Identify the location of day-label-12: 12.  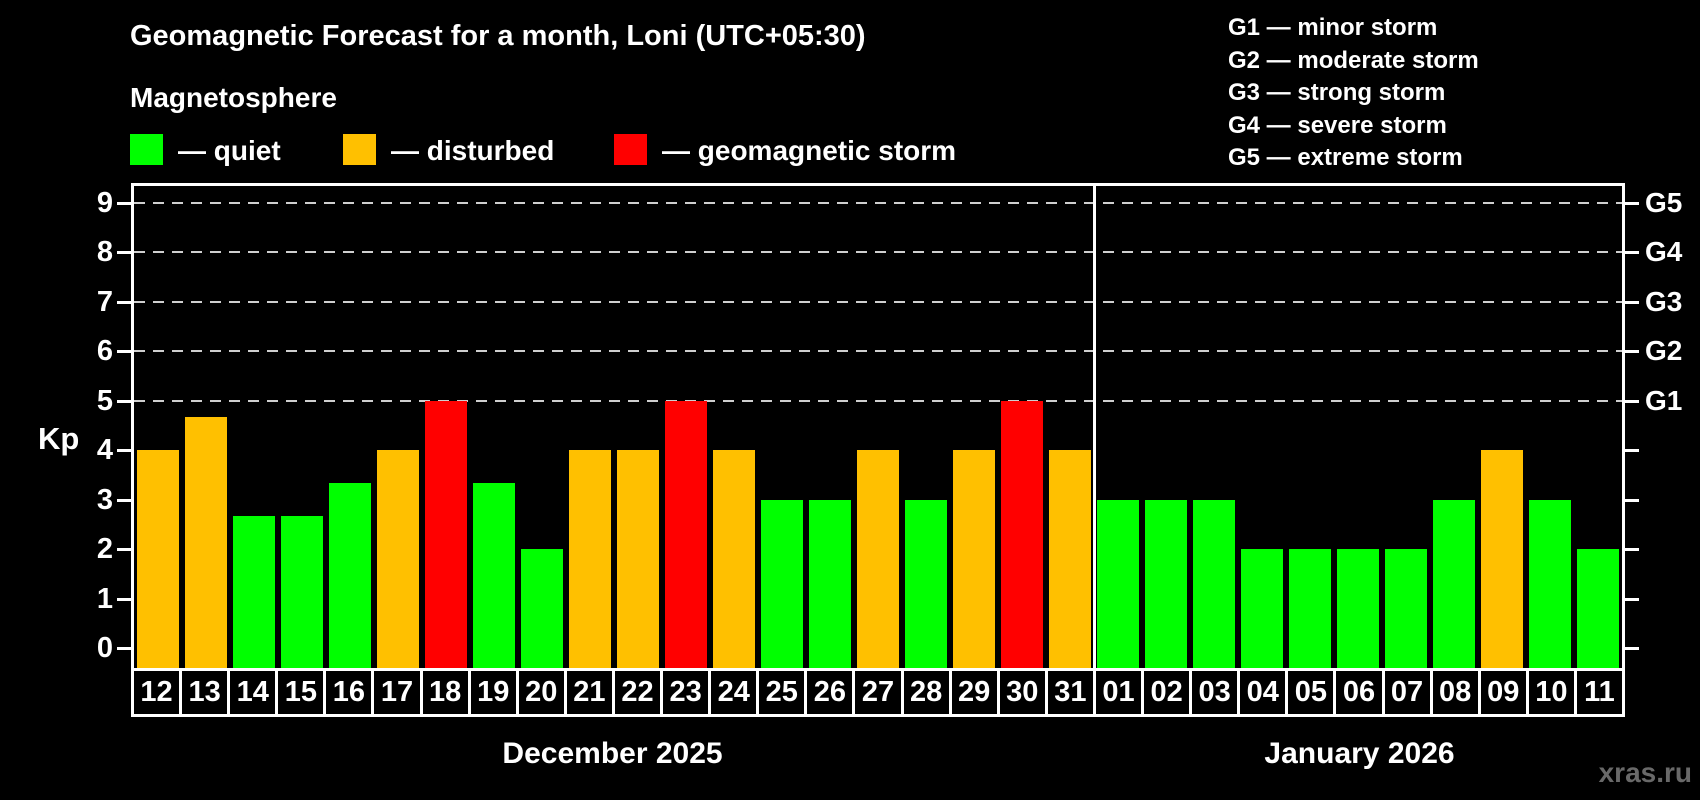
(157, 692).